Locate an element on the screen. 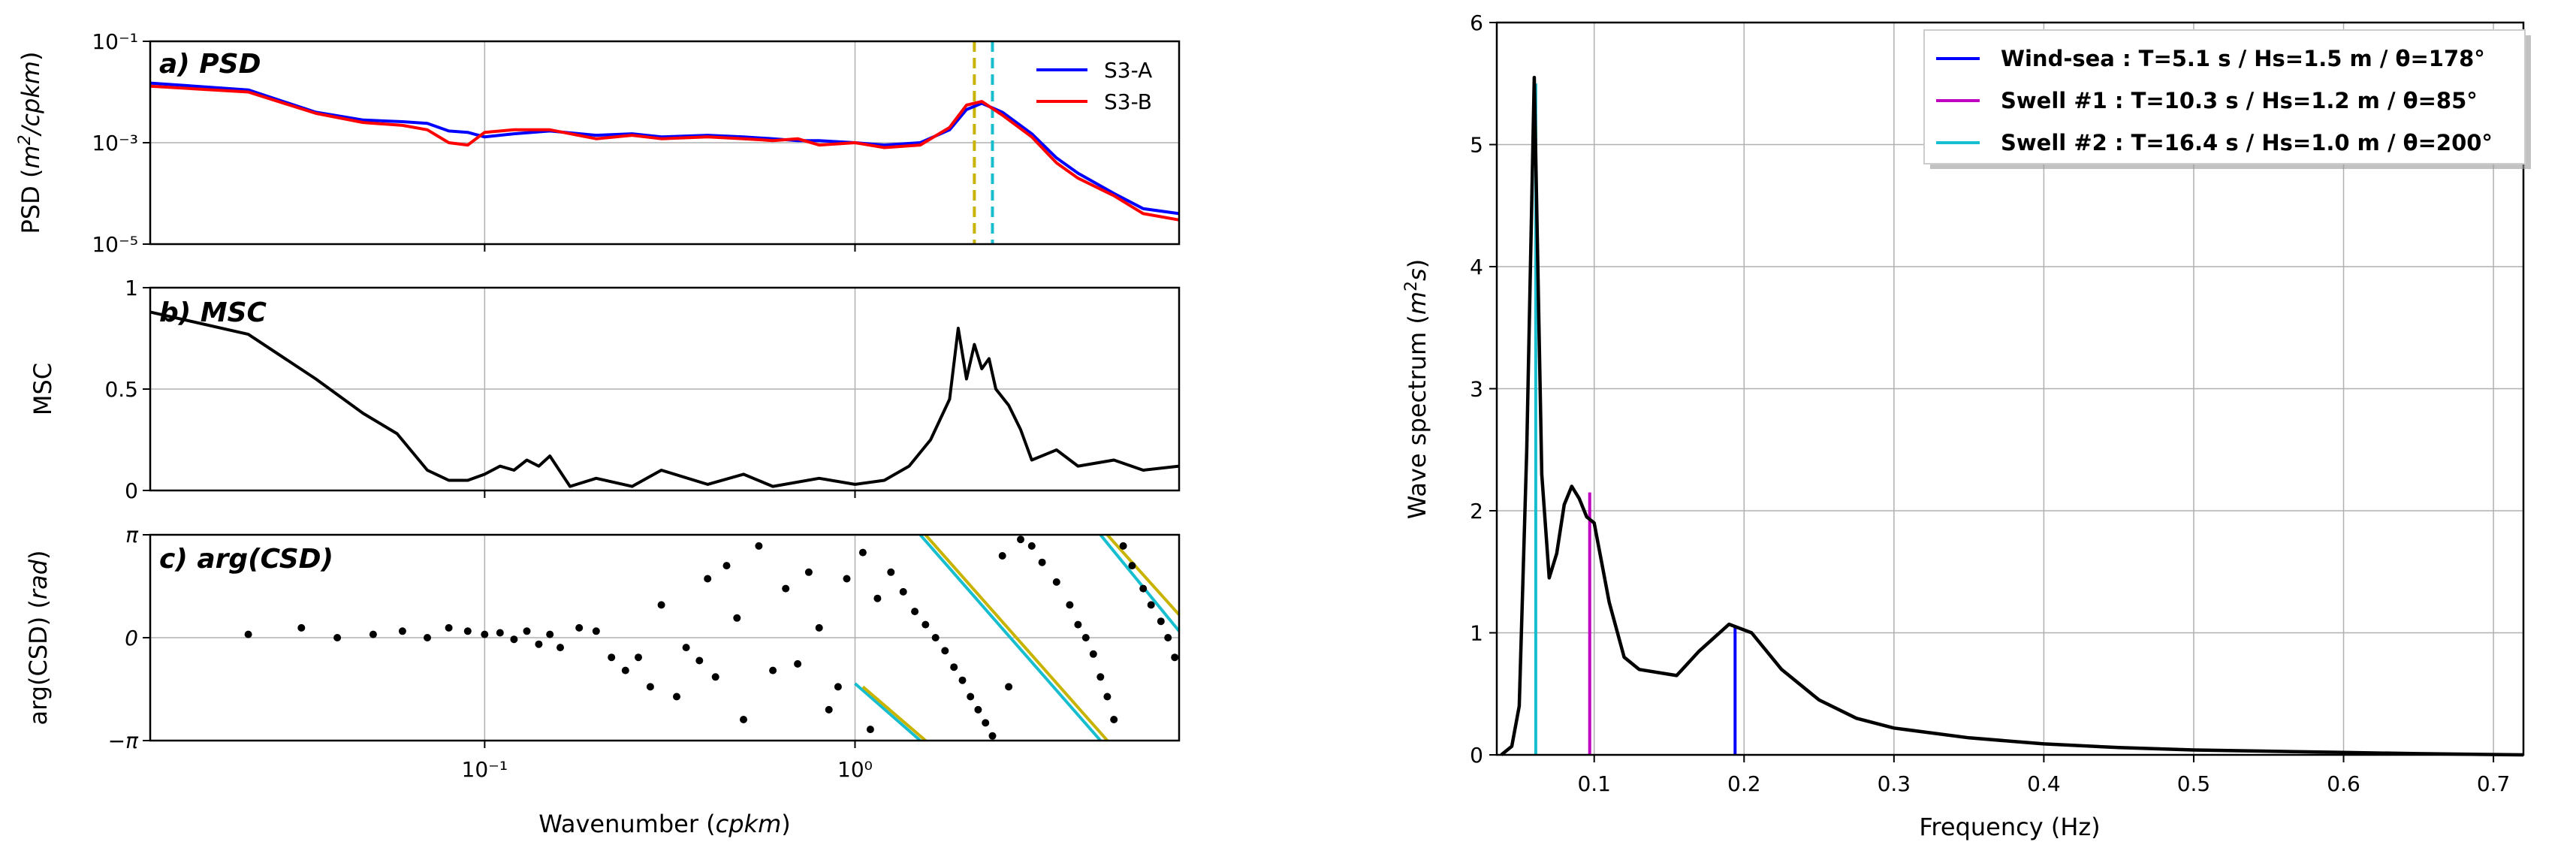  y-tick-label: 10⁻³ is located at coordinates (115, 143).